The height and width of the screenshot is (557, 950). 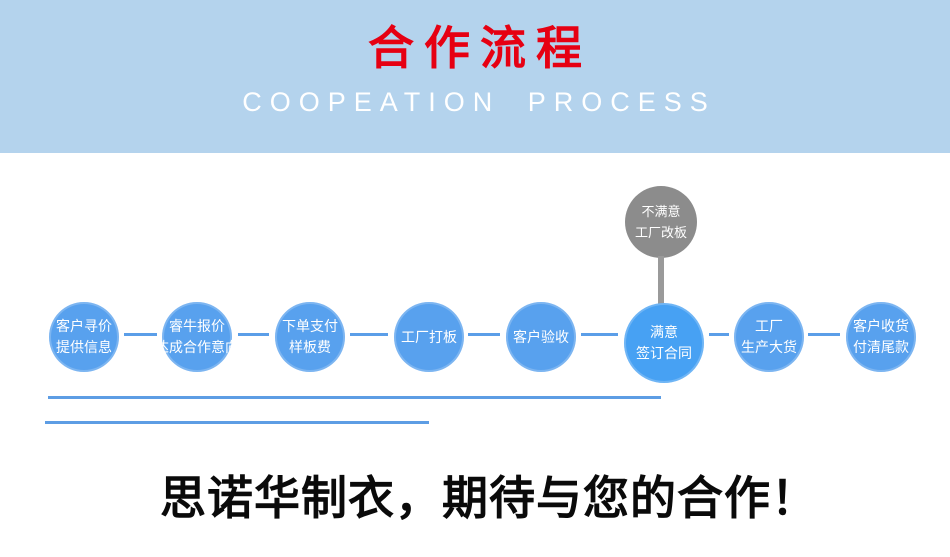 I want to click on flow-step-6-sign-contract: 满意 签订合同, so click(x=664, y=343).